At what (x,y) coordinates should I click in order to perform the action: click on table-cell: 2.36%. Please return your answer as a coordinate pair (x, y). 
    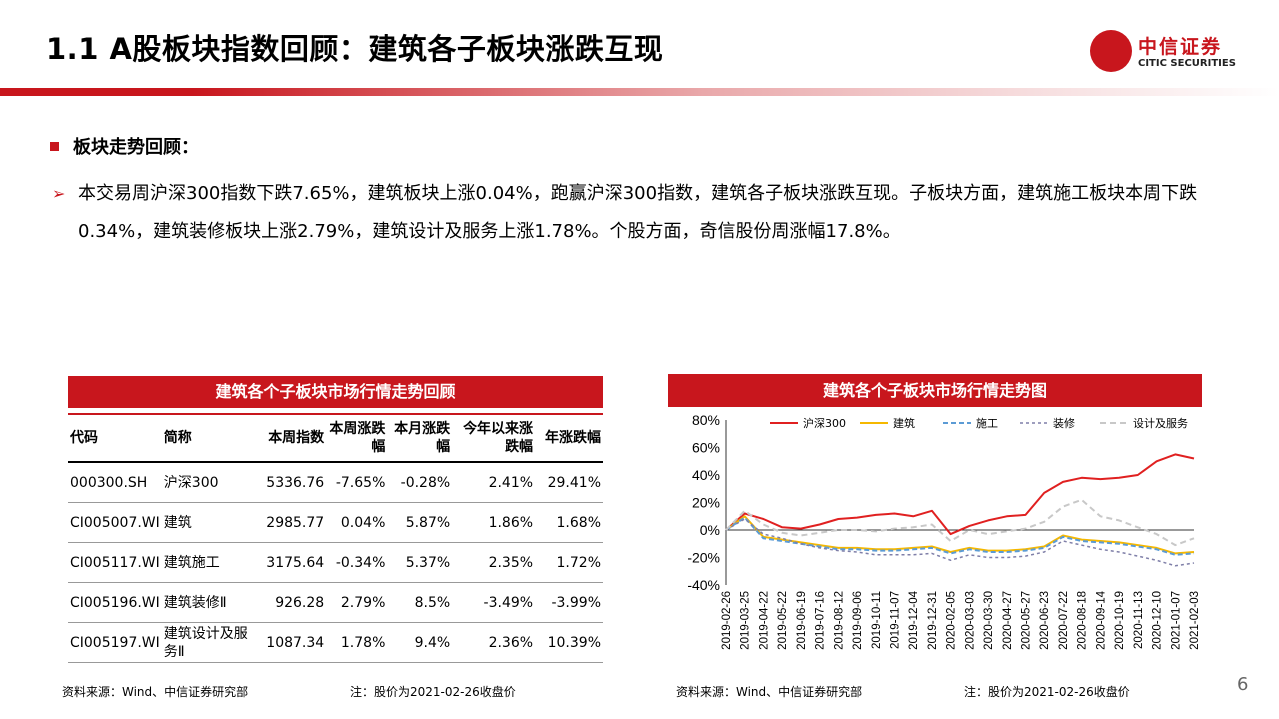
    Looking at the image, I should click on (494, 642).